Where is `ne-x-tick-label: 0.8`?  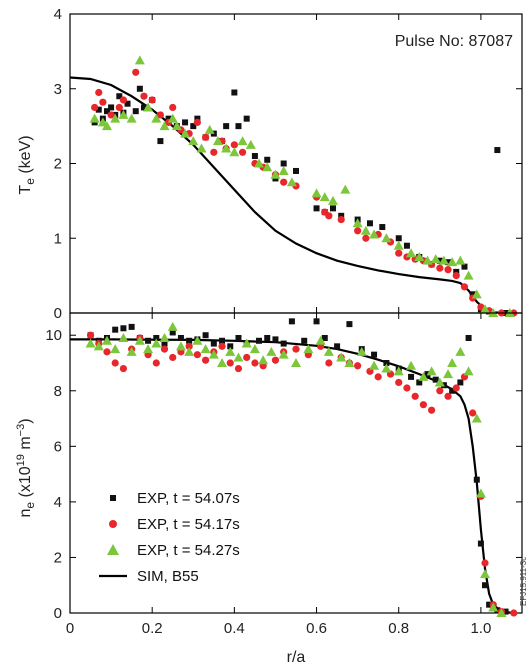 ne-x-tick-label: 0.8 is located at coordinates (398, 628).